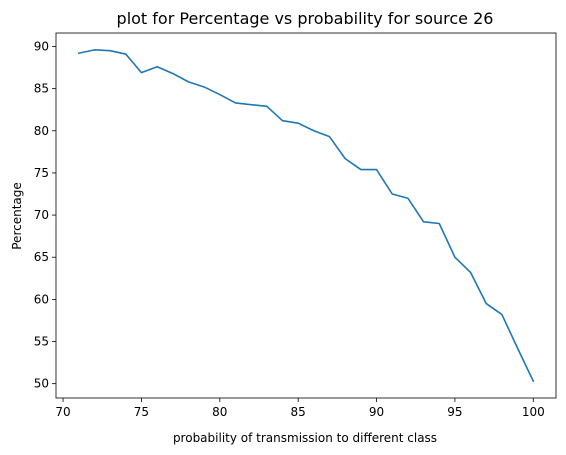 This screenshot has width=566, height=455. I want to click on y-tick-label: 70, so click(41, 215).